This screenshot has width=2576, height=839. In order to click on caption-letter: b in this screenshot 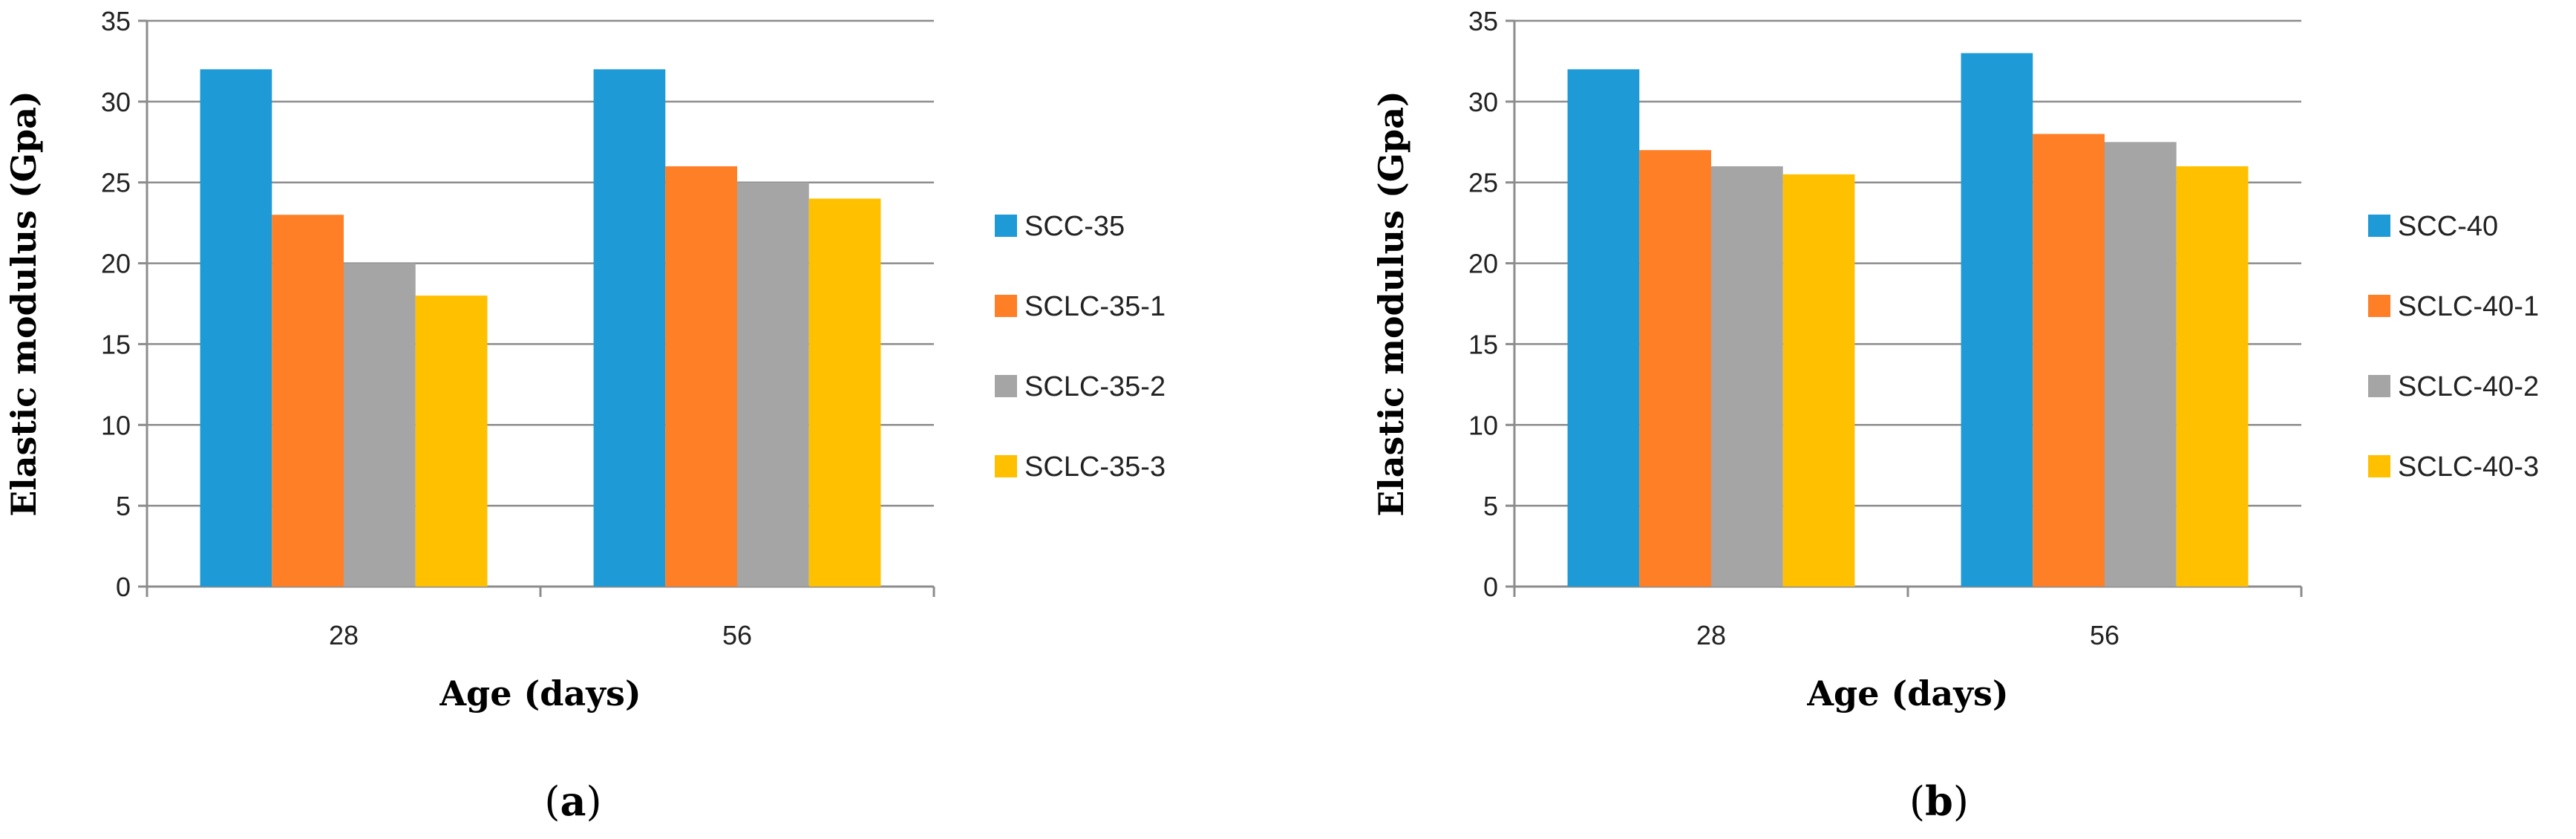, I will do `click(1939, 801)`.